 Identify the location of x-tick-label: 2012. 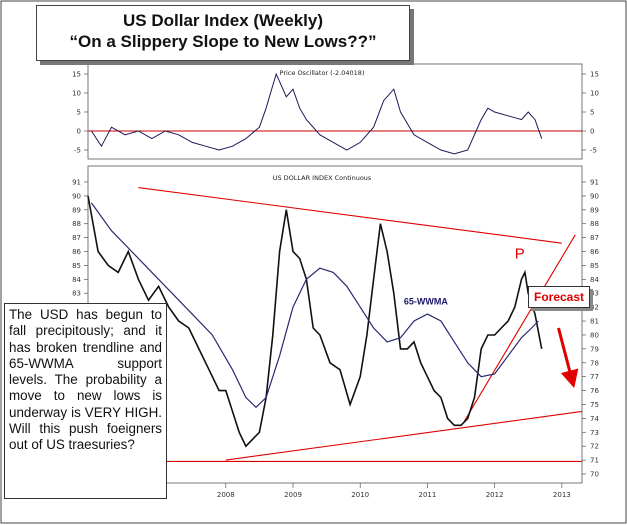
(495, 495).